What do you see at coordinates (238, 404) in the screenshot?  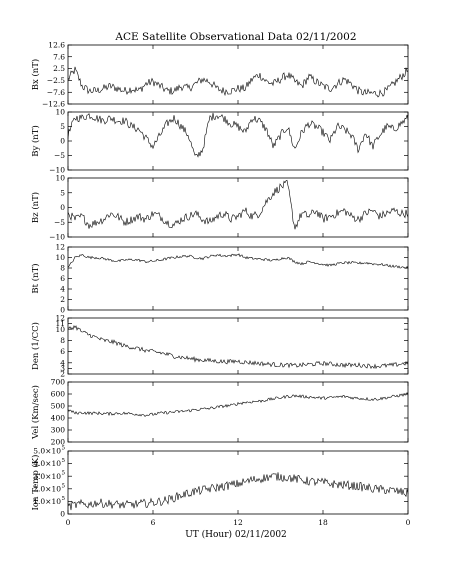 I see `panel-vel-series` at bounding box center [238, 404].